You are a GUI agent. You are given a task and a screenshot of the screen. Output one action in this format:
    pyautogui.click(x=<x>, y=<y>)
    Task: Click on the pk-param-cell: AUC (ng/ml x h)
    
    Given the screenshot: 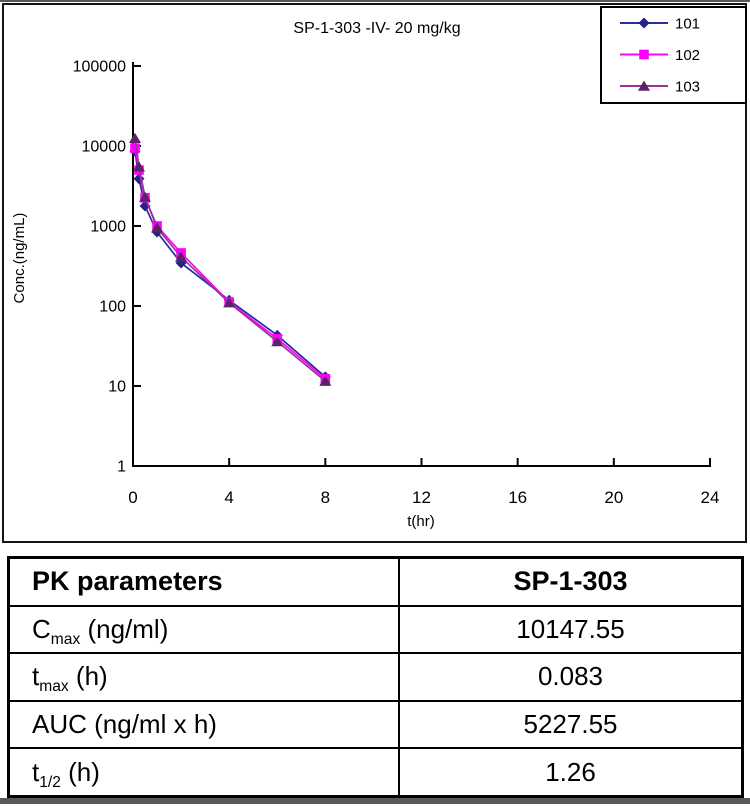 What is the action you would take?
    pyautogui.click(x=203, y=724)
    